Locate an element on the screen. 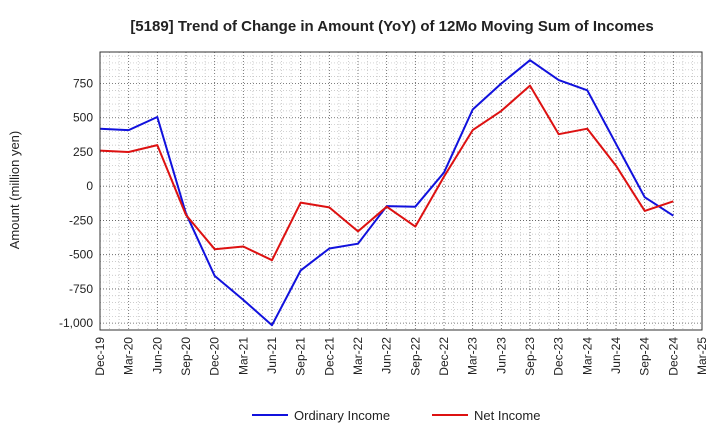  x-tick-label: Sep-20 is located at coordinates (186, 356).